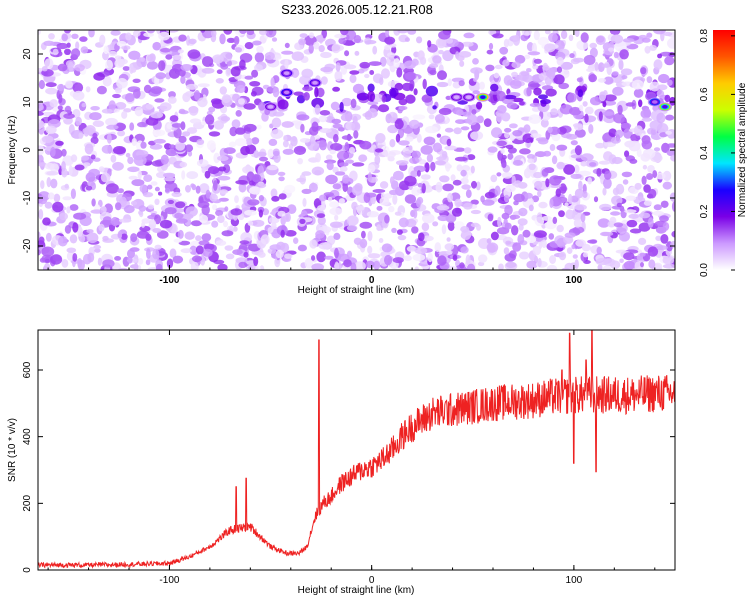  What do you see at coordinates (27, 503) in the screenshot?
I see `y-tick-label: 200` at bounding box center [27, 503].